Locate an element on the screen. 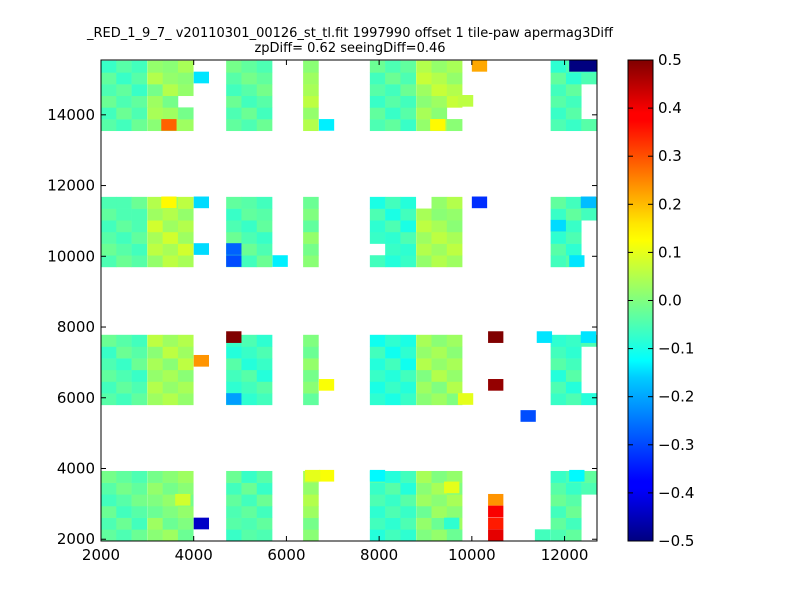 This screenshot has width=800, height=600. colorbar-tick-label: 0.3 is located at coordinates (670, 156).